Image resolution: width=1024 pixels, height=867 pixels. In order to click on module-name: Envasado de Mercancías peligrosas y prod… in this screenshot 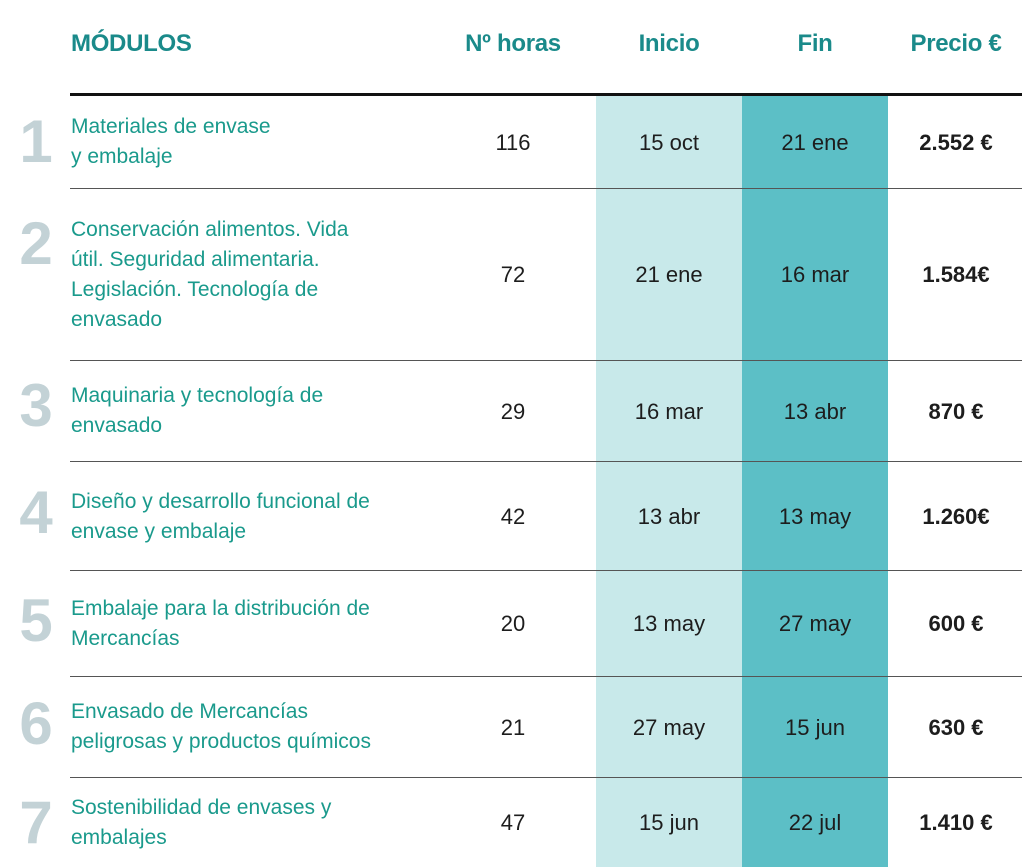, I will do `click(221, 726)`.